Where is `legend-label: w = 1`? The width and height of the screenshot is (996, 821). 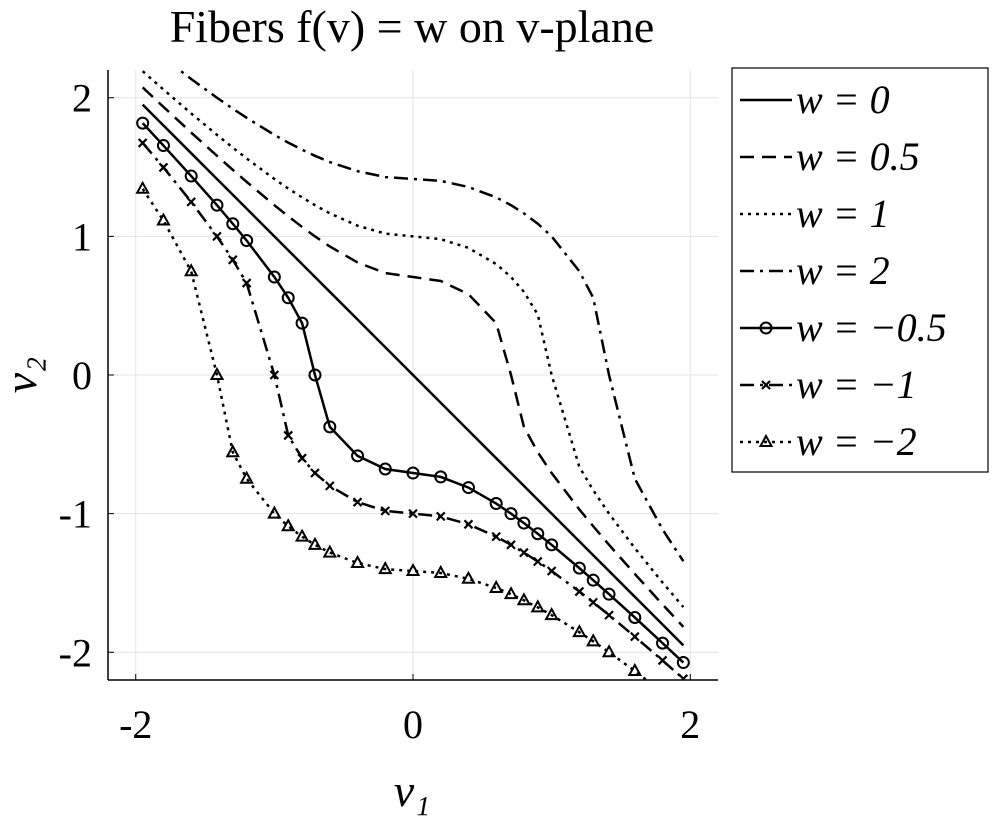
legend-label: w = 1 is located at coordinates (843, 213).